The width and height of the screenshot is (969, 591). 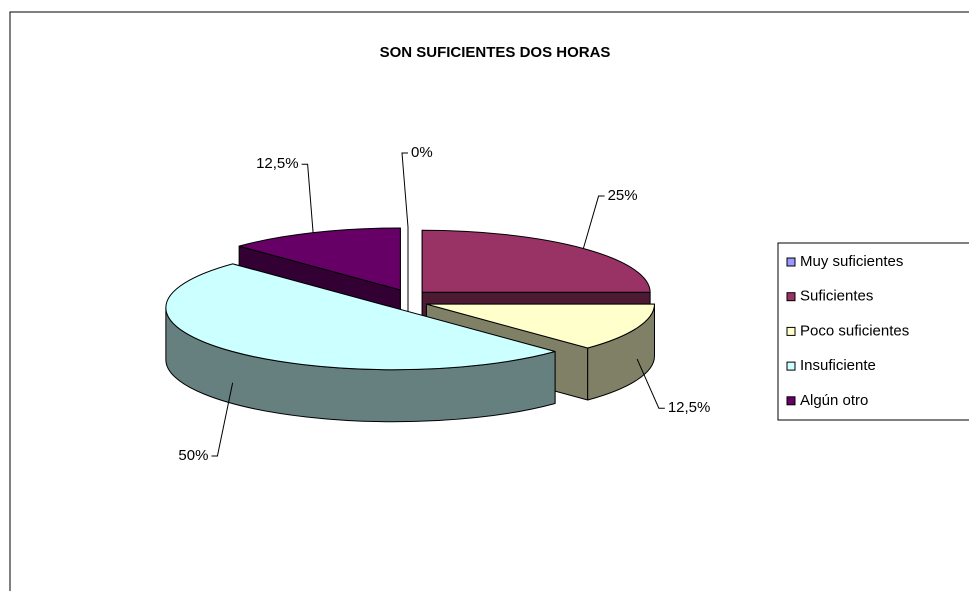 I want to click on legend, so click(x=873, y=331).